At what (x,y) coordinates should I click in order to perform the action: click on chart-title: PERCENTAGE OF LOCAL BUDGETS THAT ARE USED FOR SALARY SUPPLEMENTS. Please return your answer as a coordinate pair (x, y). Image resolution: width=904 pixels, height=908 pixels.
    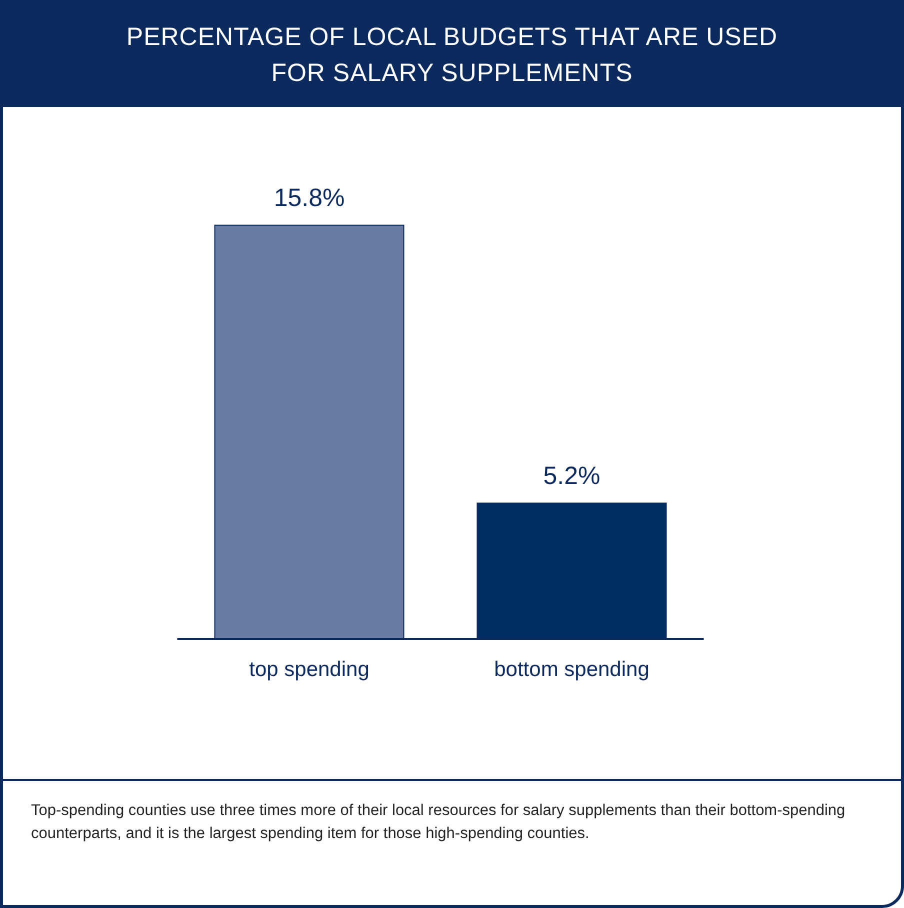
    Looking at the image, I should click on (452, 55).